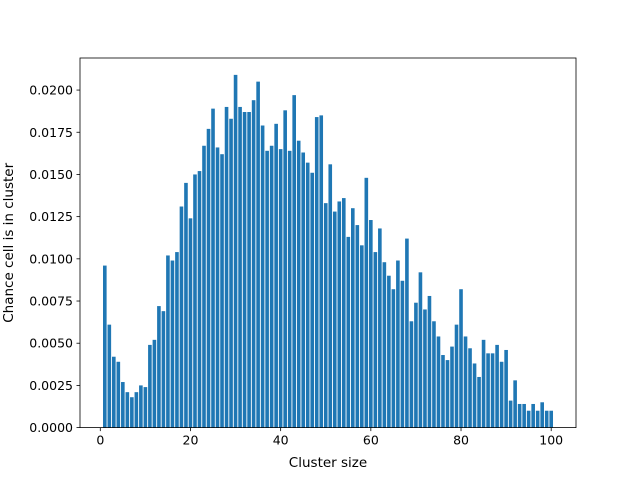  Describe the element at coordinates (51, 343) in the screenshot. I see `y-tick-label: 0.0050` at that location.